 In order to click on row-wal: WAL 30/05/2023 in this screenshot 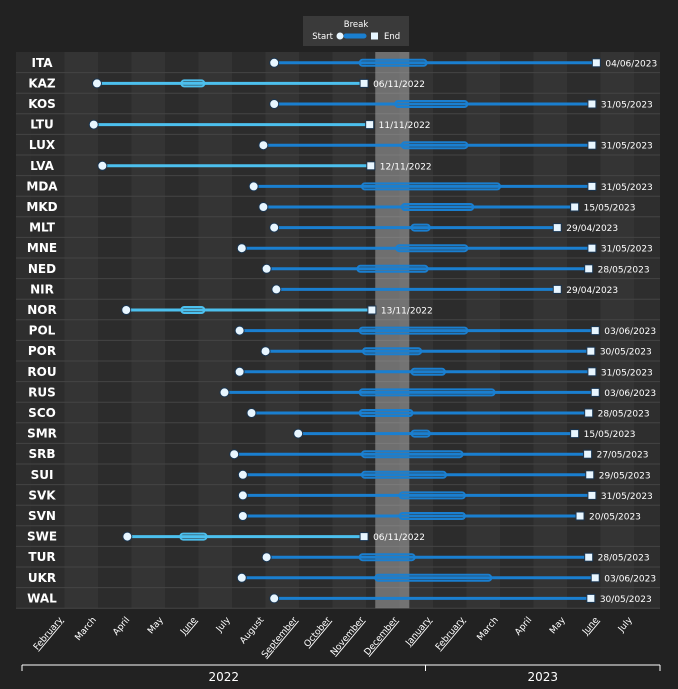, I will do `click(339, 598)`.